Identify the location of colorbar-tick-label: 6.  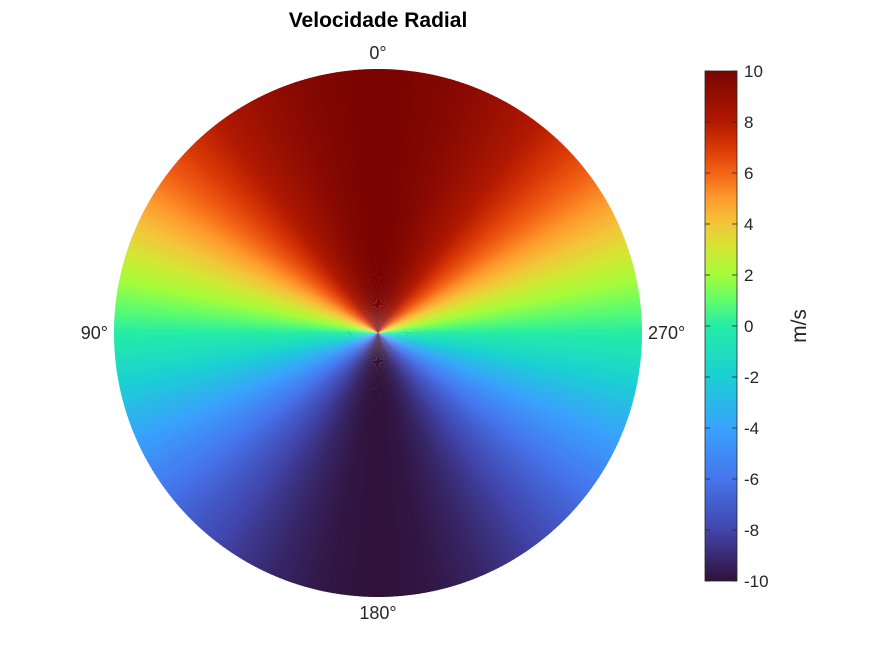
(748, 173).